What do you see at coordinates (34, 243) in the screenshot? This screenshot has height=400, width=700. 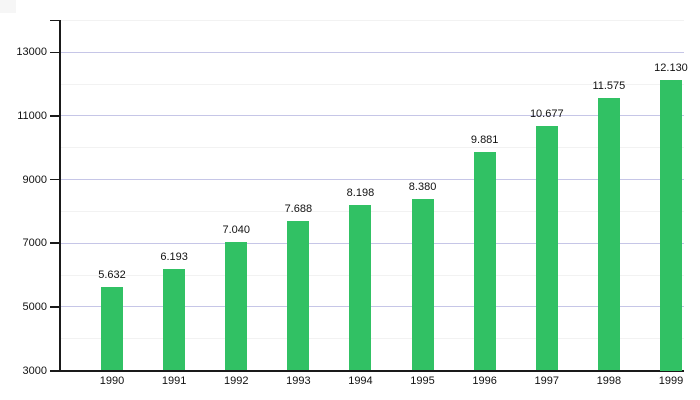 I see `y-axis-label: 7000` at bounding box center [34, 243].